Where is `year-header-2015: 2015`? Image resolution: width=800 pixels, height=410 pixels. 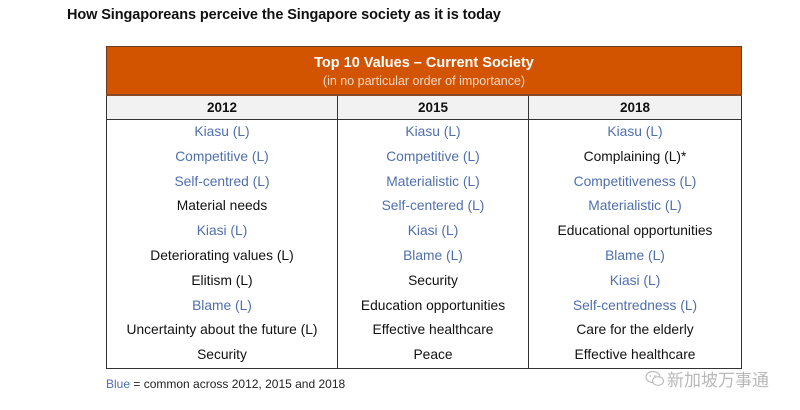
year-header-2015: 2015 is located at coordinates (433, 107).